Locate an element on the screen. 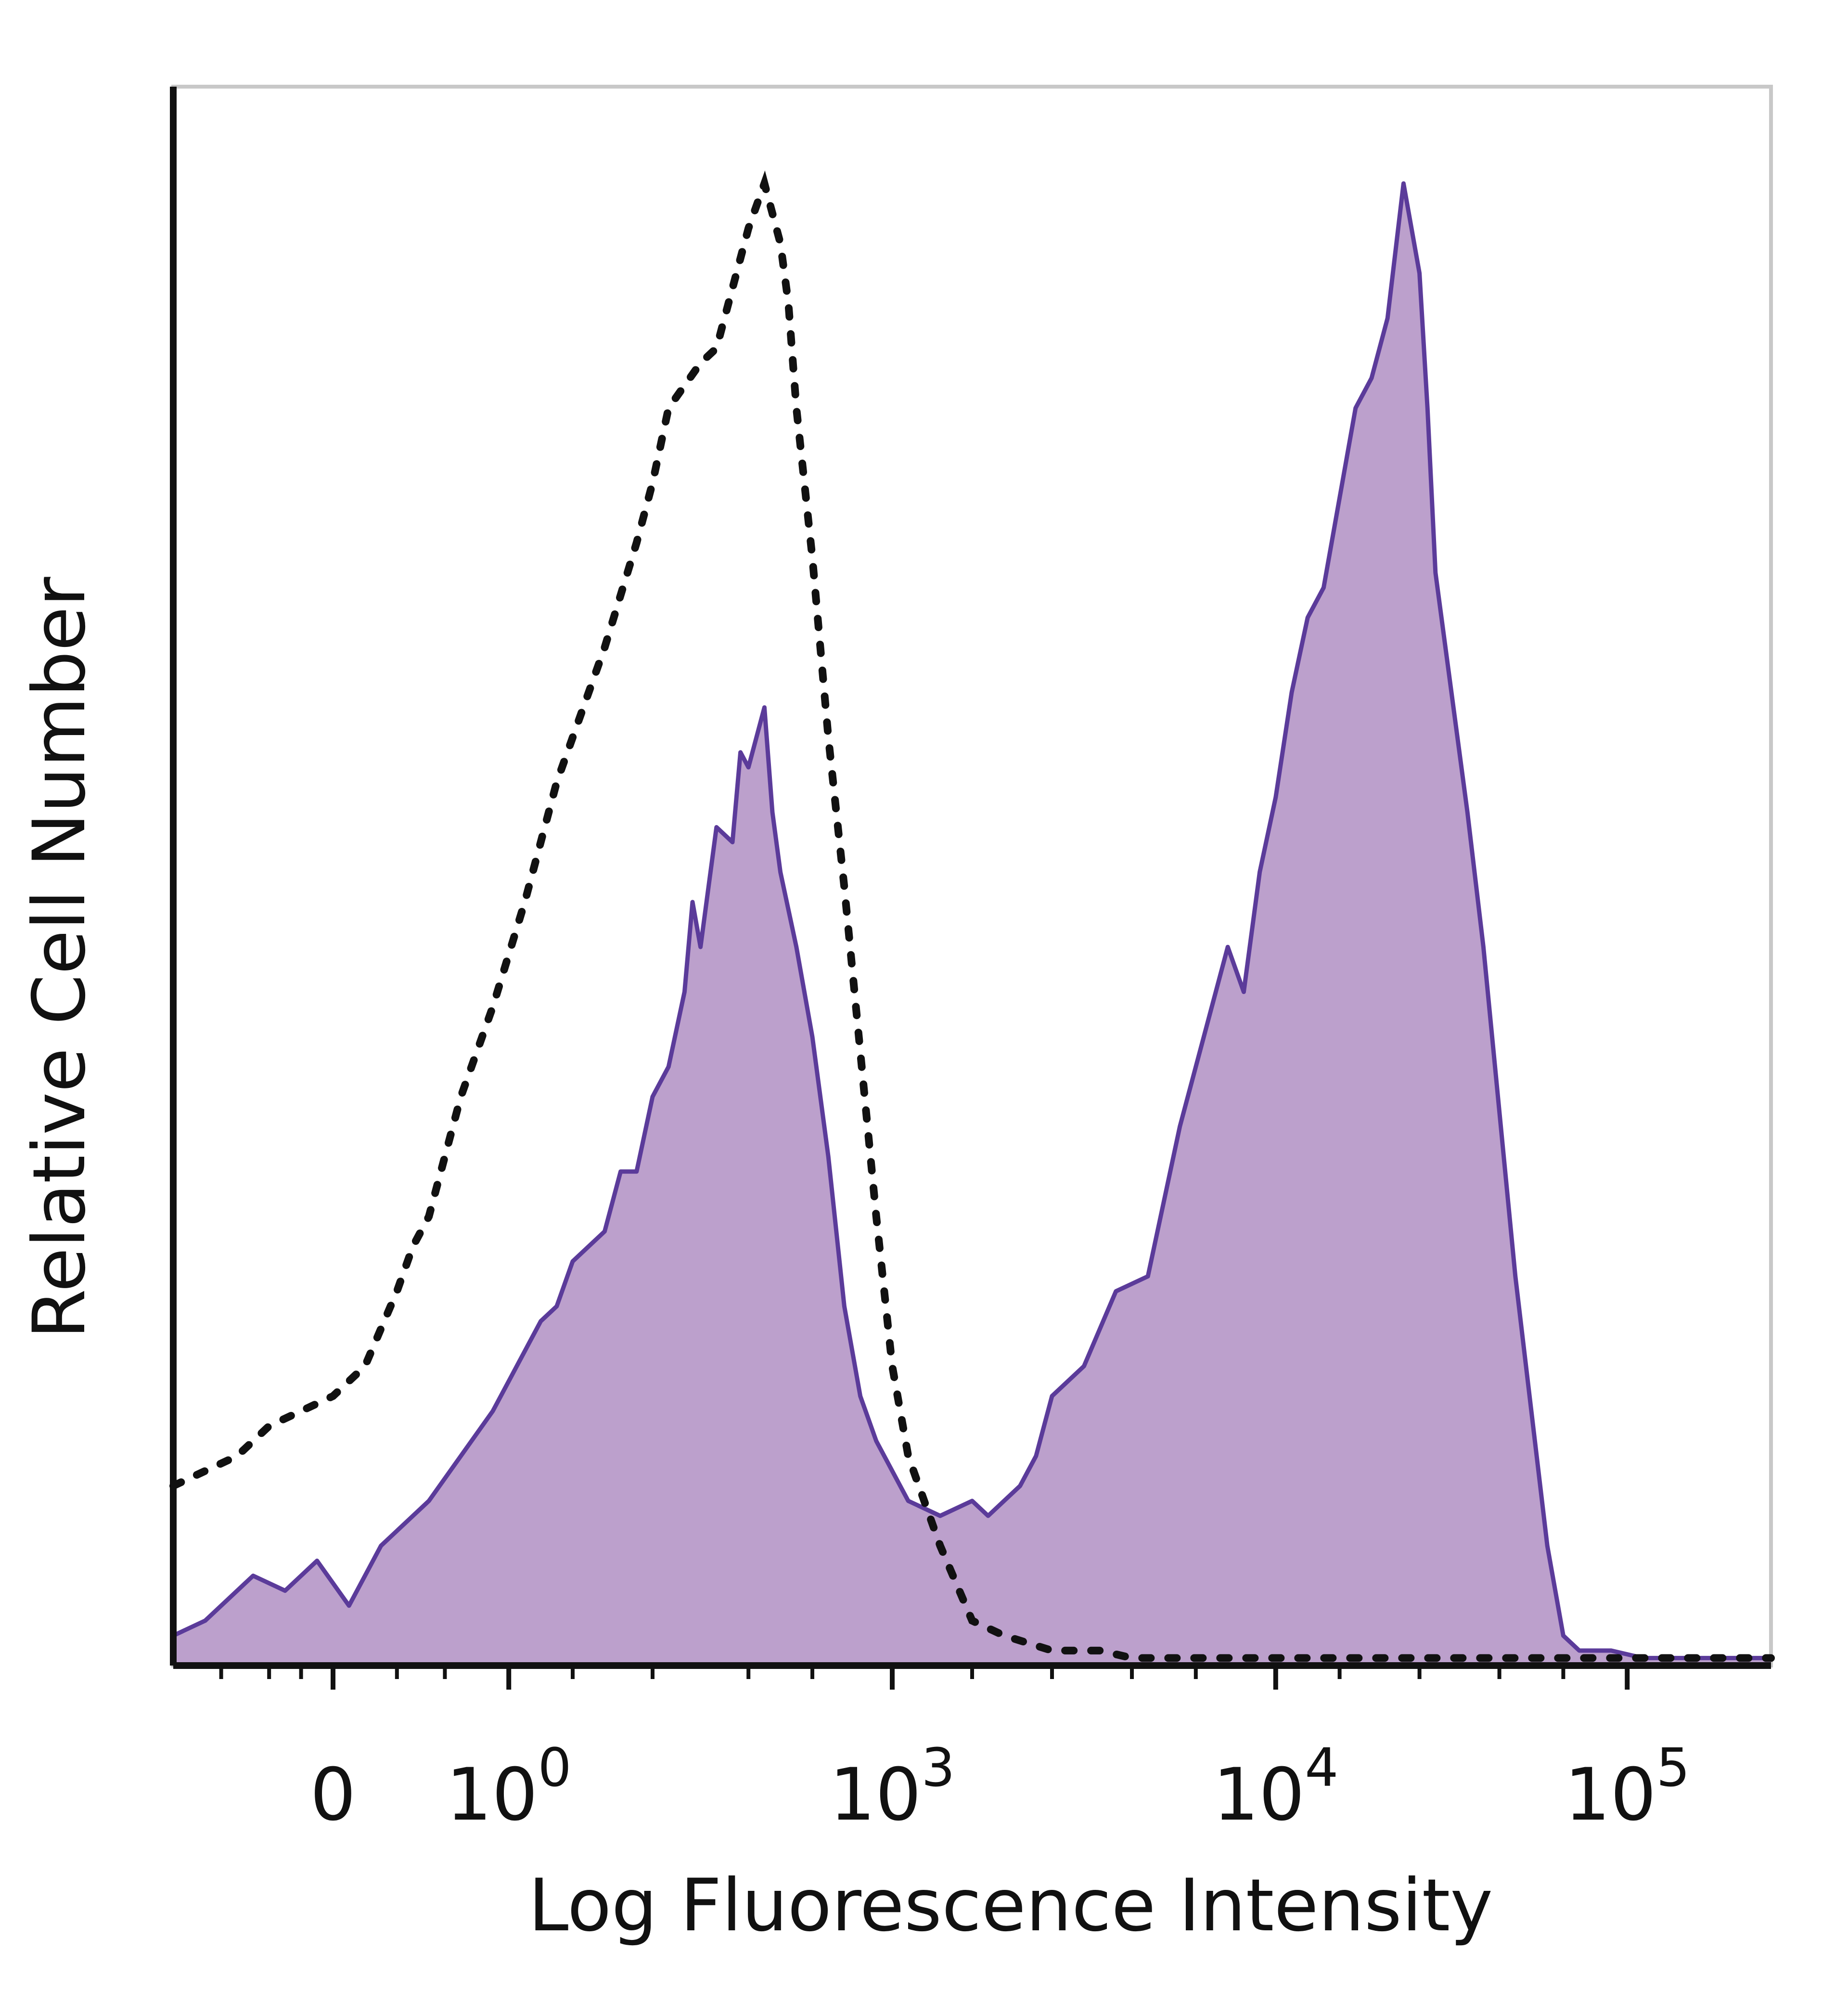 This screenshot has width=1848, height=2003. x-tick-label-2: 10³ is located at coordinates (892, 1787).